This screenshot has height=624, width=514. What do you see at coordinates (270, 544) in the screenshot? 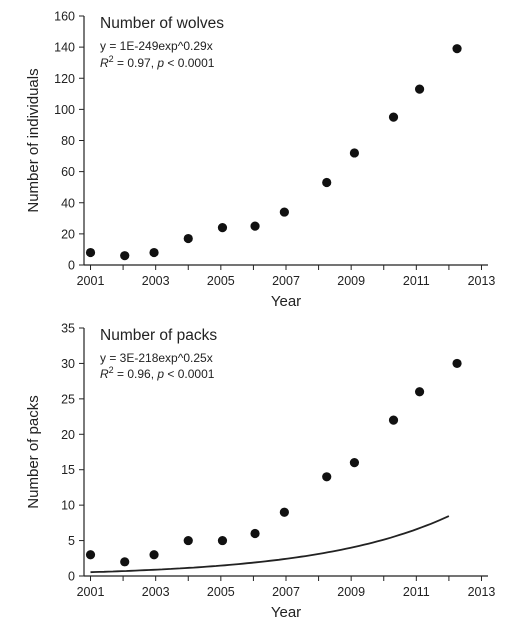
I see `fit-curve` at bounding box center [270, 544].